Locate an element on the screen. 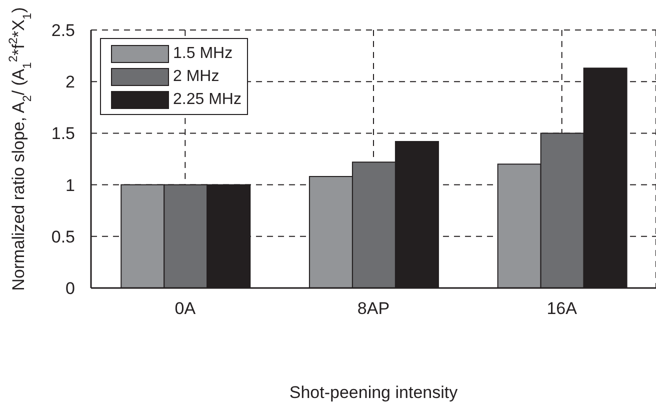  x-tick-label: 0A is located at coordinates (185, 308).